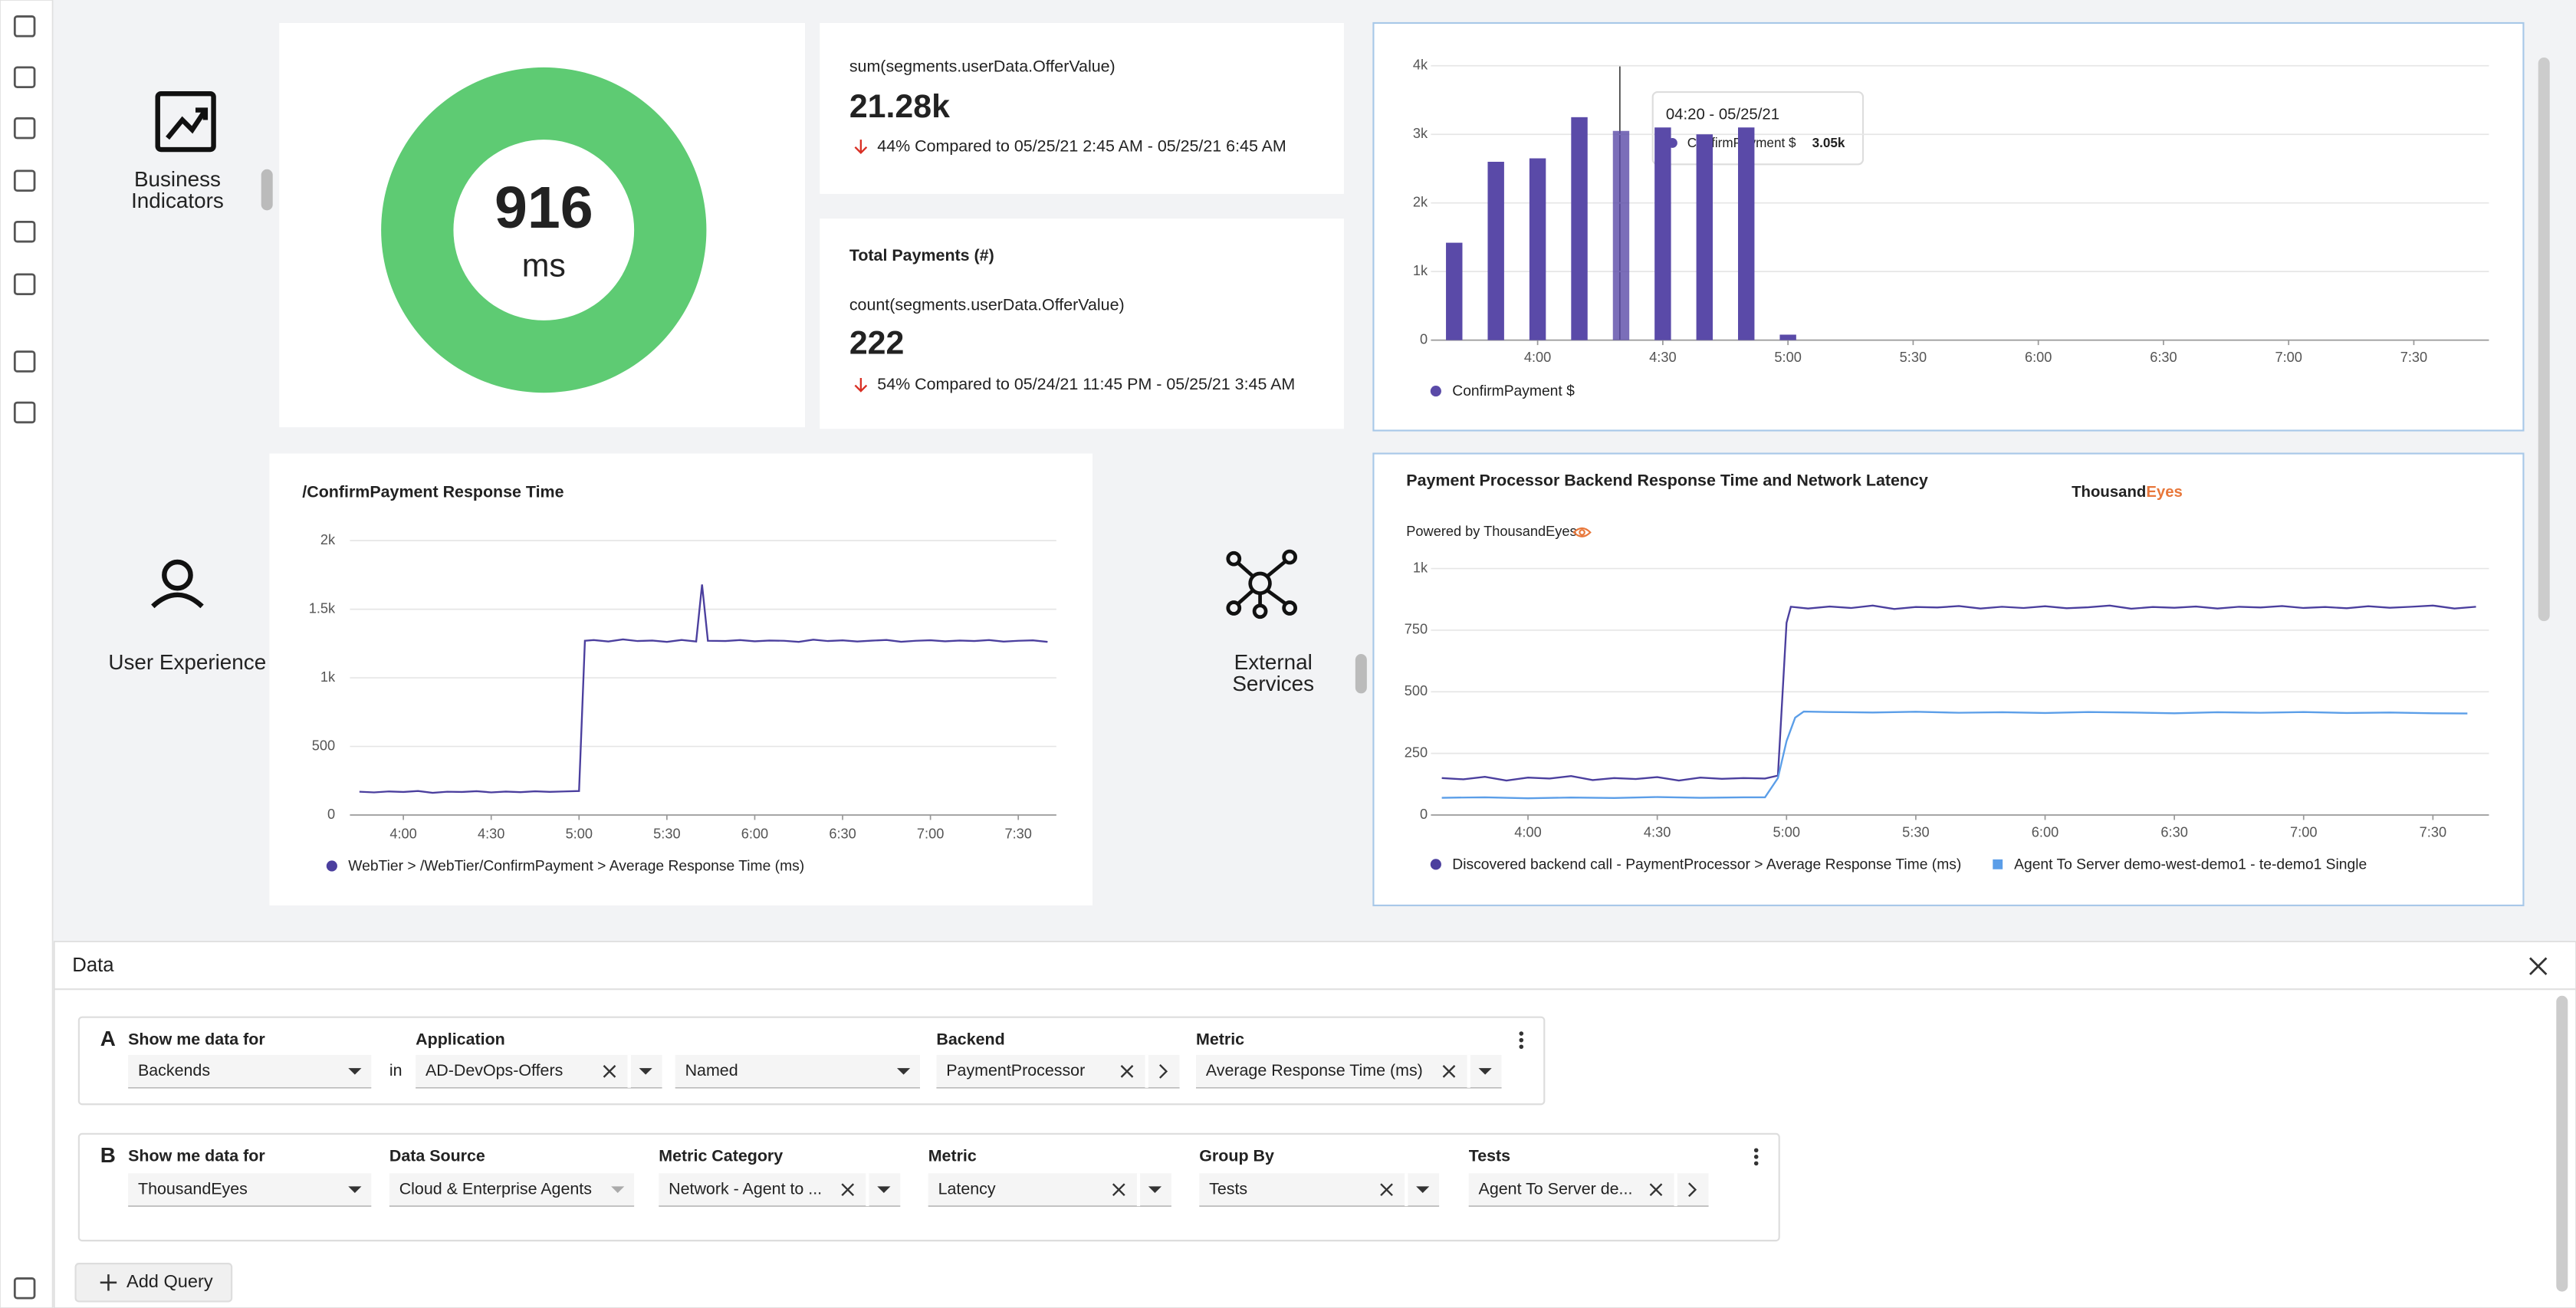 The image size is (2576, 1308). Describe the element at coordinates (331, 814) in the screenshot. I see `y-tick-label: 0` at that location.